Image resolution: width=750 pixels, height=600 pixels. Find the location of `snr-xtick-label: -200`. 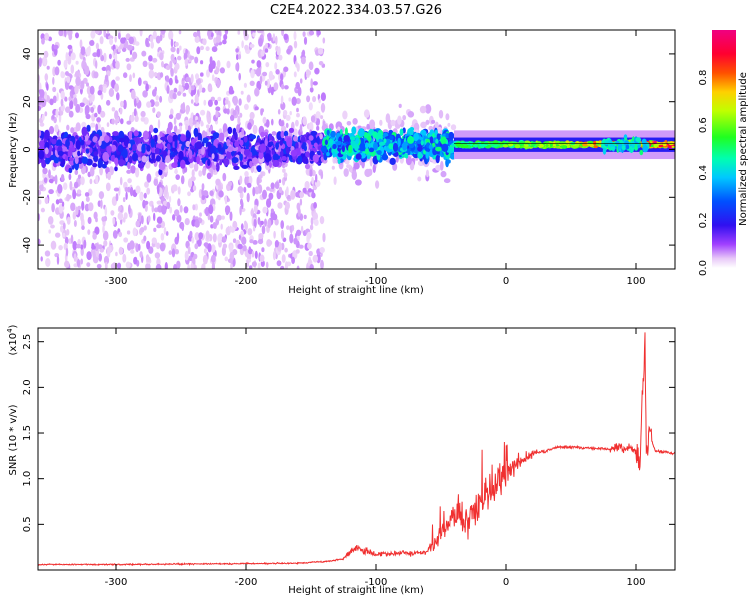

snr-xtick-label: -200 is located at coordinates (246, 582).